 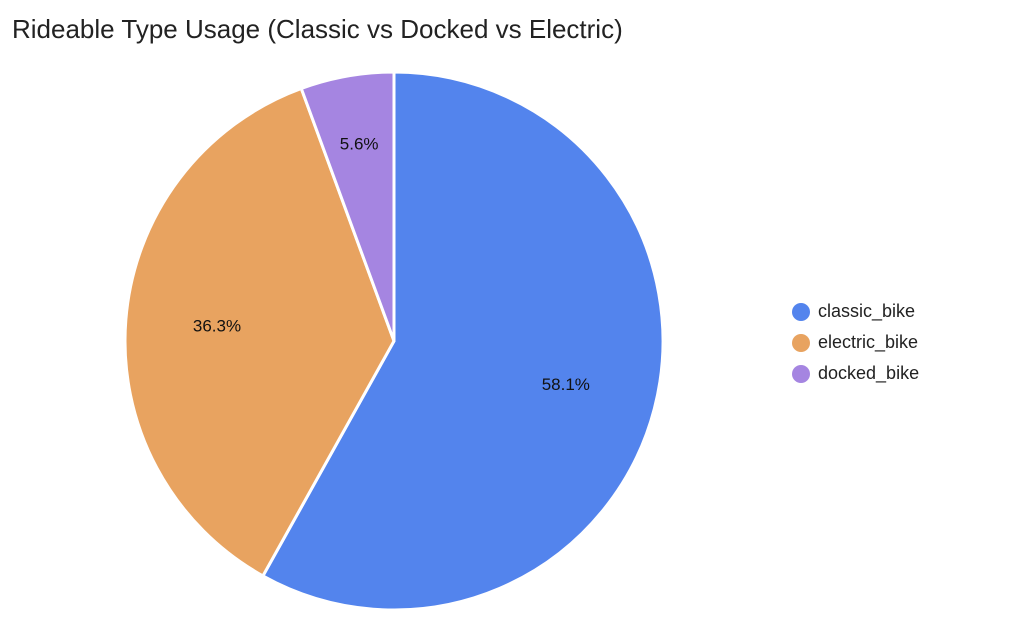 I want to click on legend-item-electric-bike: electric_bike, so click(x=855, y=342).